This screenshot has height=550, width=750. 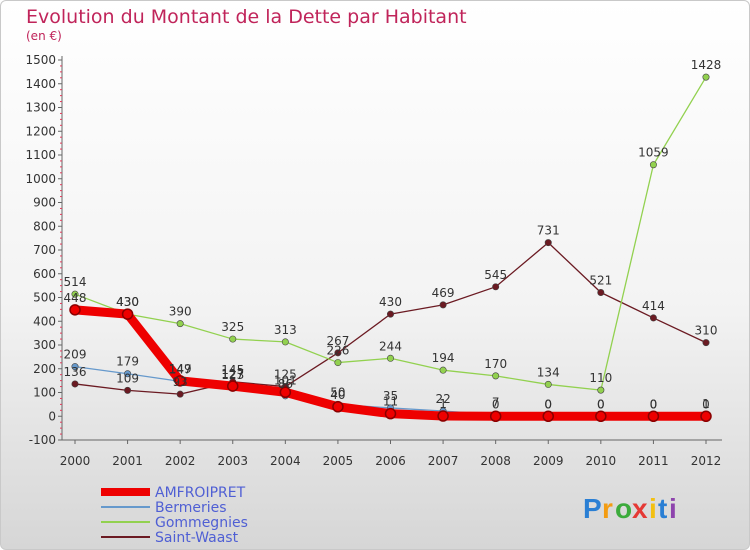 I want to click on data-label-amfroipret: 127, so click(x=232, y=374).